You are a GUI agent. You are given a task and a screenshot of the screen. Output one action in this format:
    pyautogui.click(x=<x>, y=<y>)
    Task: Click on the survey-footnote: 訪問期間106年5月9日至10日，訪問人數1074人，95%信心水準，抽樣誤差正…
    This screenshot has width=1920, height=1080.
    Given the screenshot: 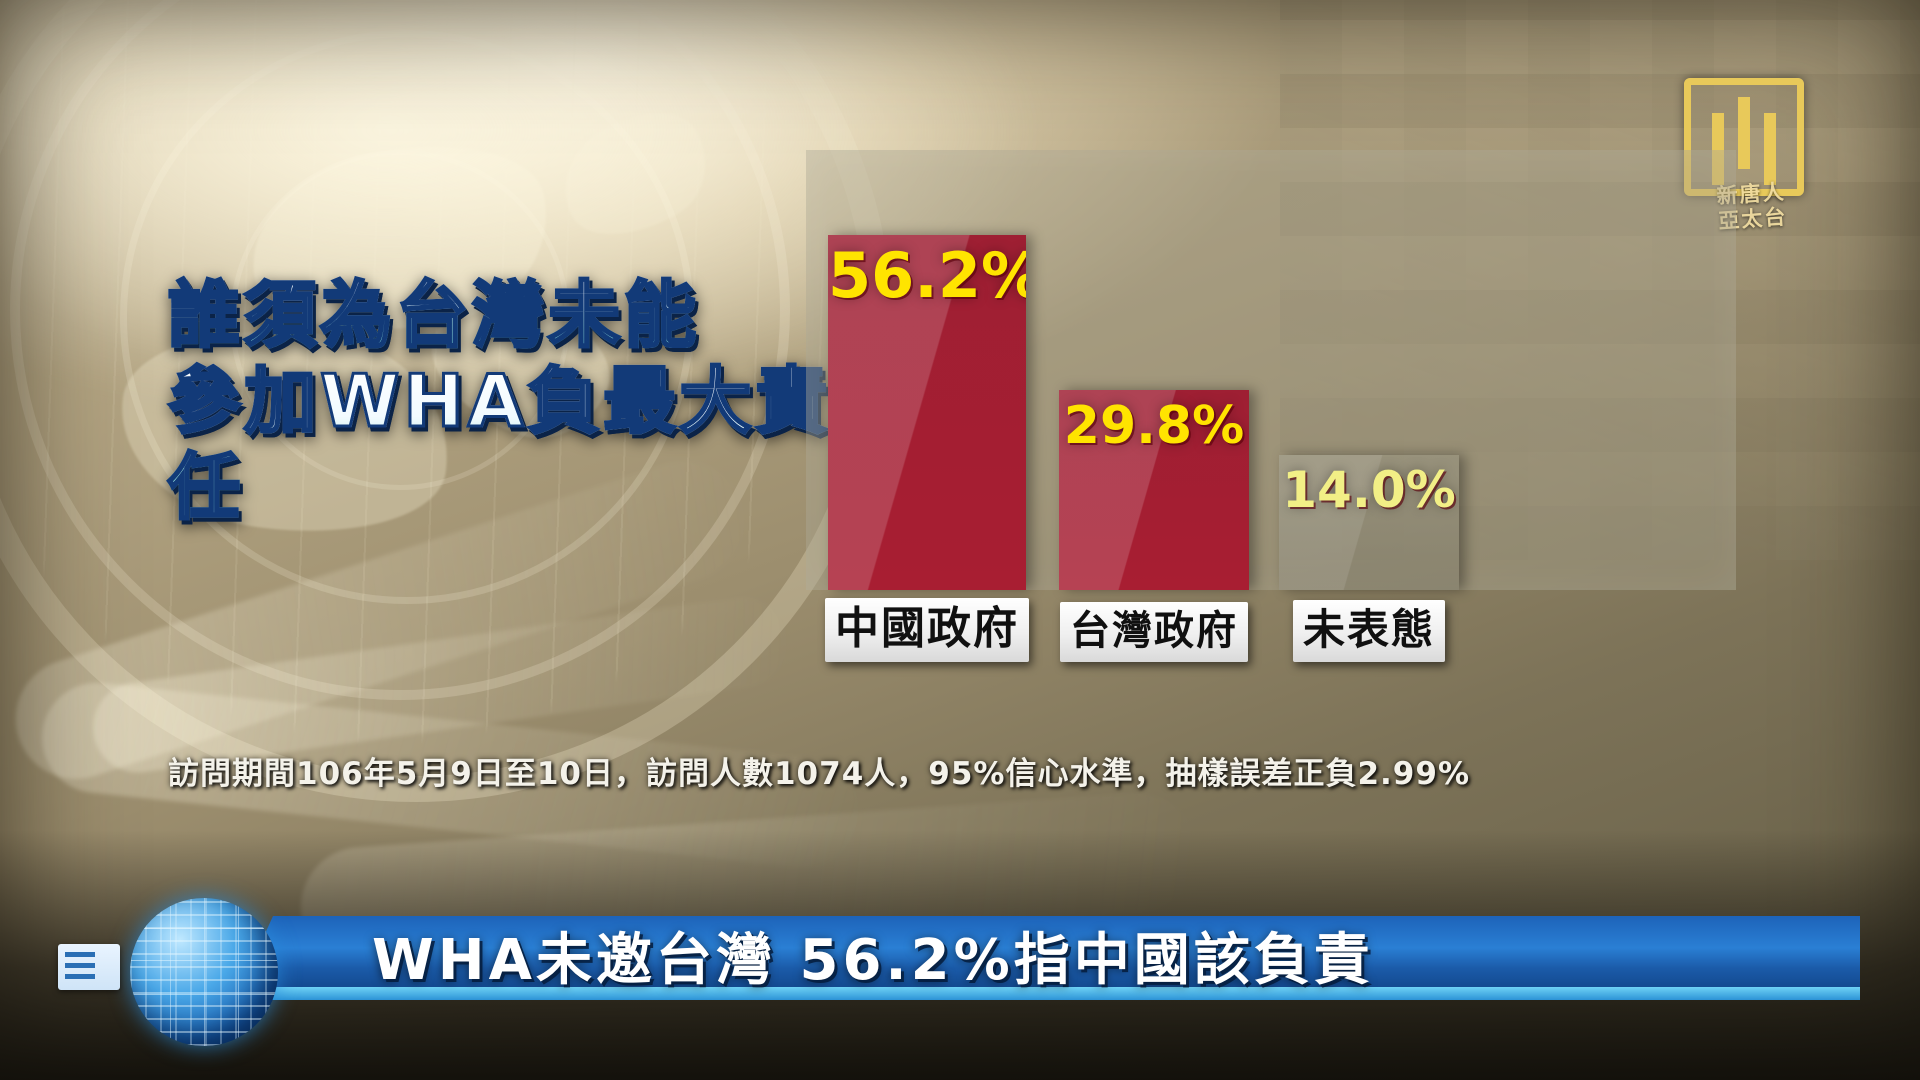 What is the action you would take?
    pyautogui.click(x=819, y=774)
    